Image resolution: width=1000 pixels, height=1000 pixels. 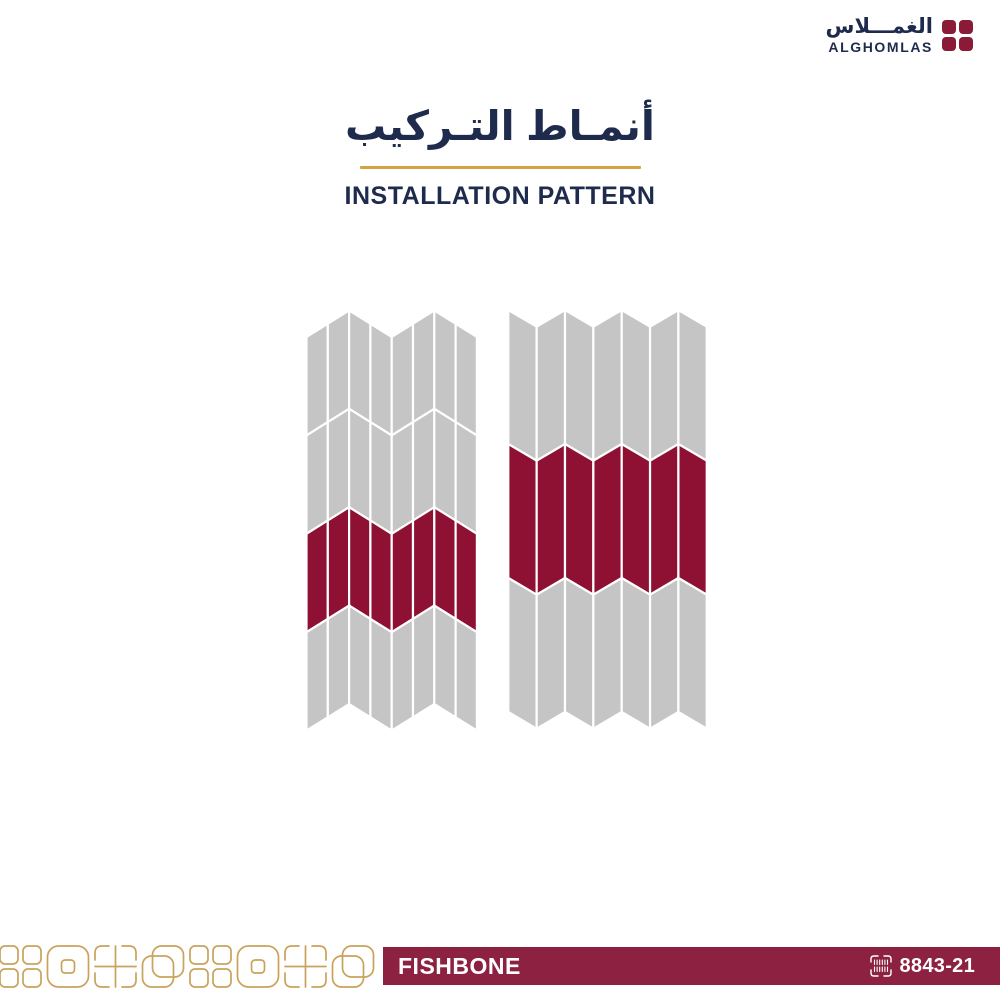 What do you see at coordinates (880, 966) in the screenshot?
I see `barcode-scan-icon` at bounding box center [880, 966].